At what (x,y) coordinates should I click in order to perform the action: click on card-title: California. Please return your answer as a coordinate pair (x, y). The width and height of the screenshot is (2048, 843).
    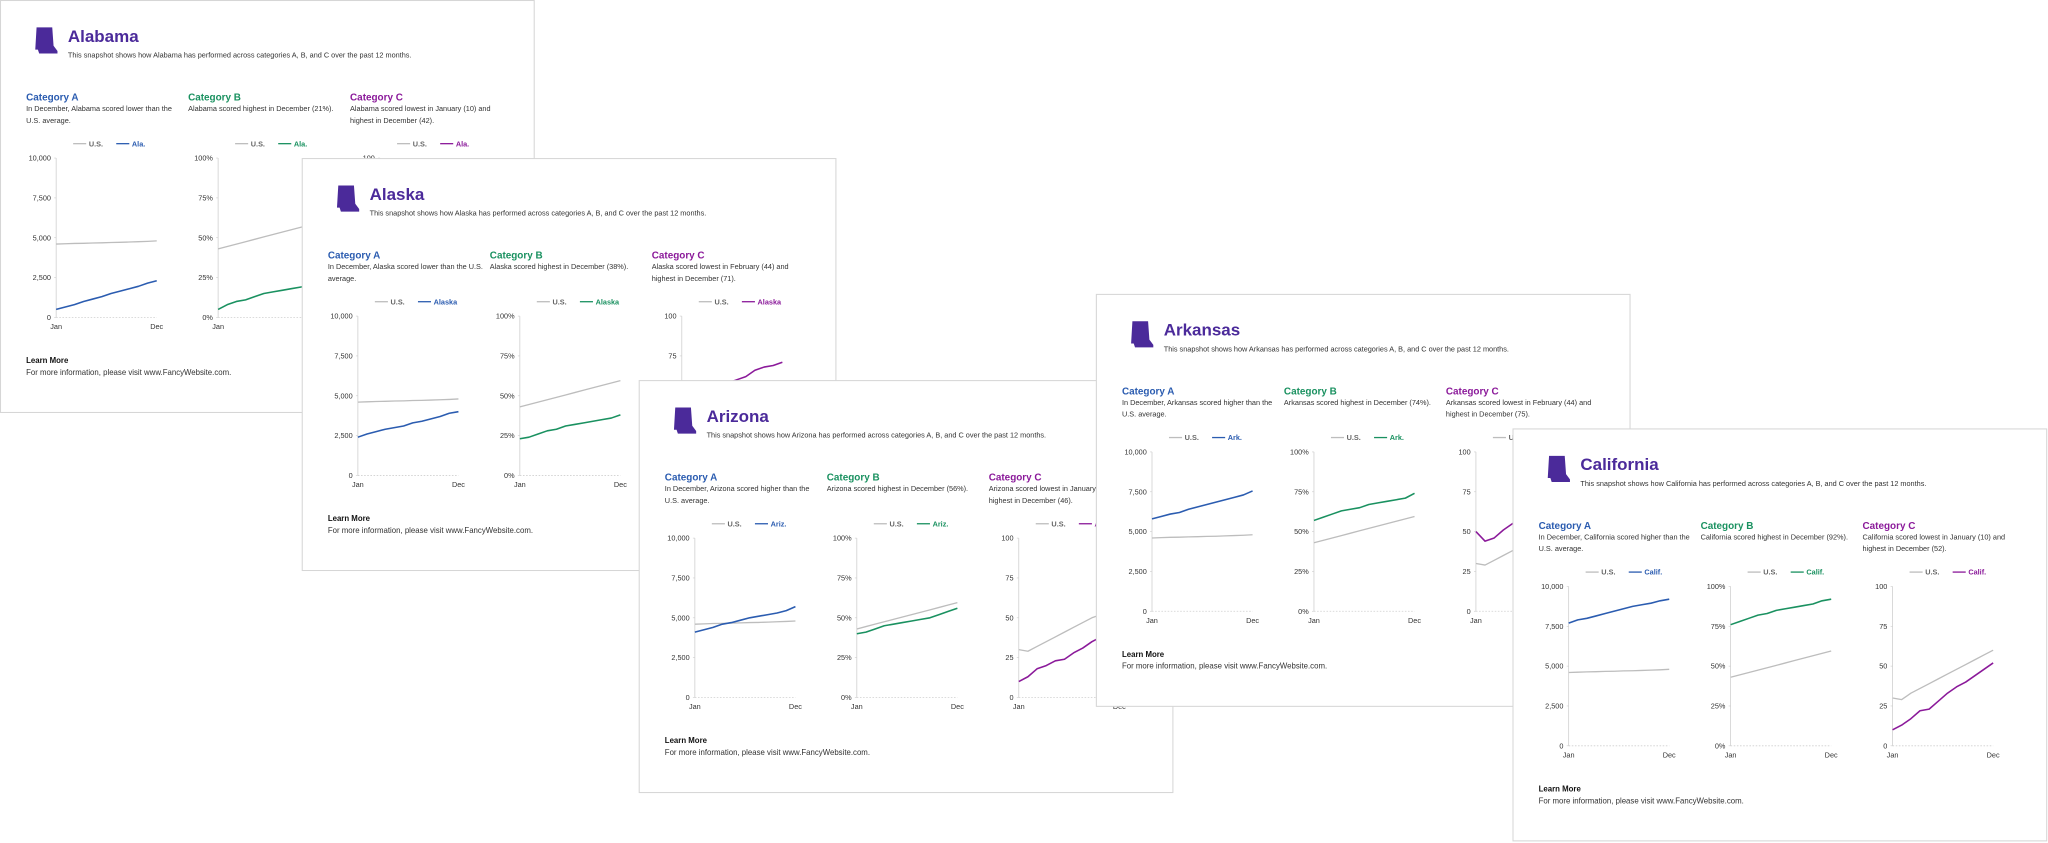
    Looking at the image, I should click on (1619, 464).